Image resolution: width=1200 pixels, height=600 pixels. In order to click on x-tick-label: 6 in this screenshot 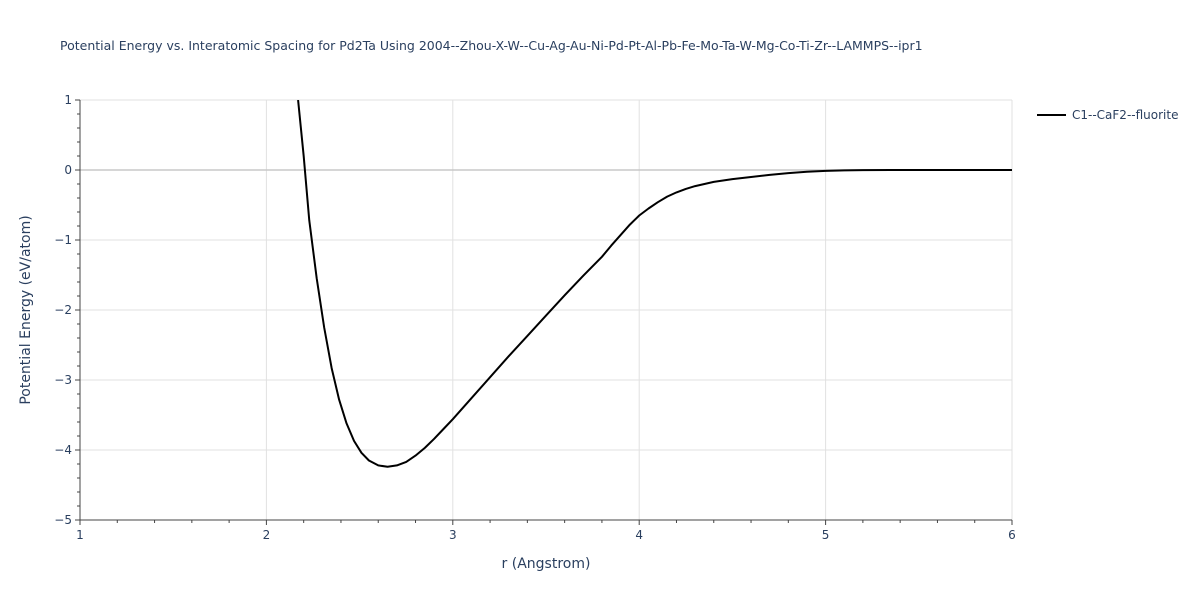, I will do `click(1012, 535)`.